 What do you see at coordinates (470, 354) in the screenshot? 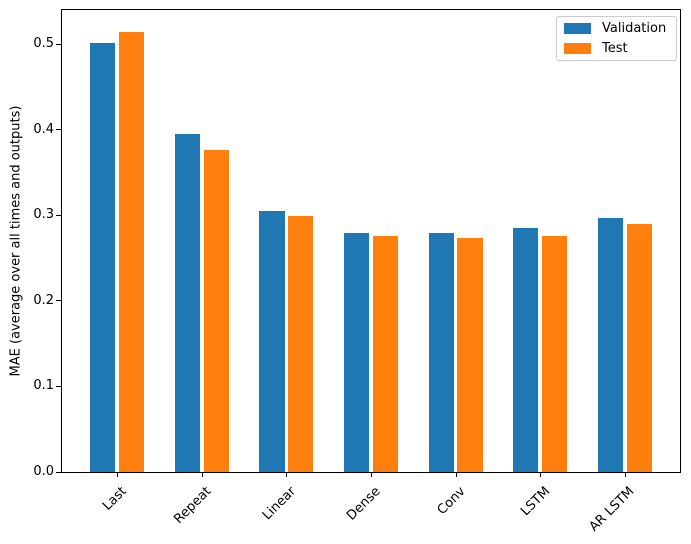
I see `bar-test-conv` at bounding box center [470, 354].